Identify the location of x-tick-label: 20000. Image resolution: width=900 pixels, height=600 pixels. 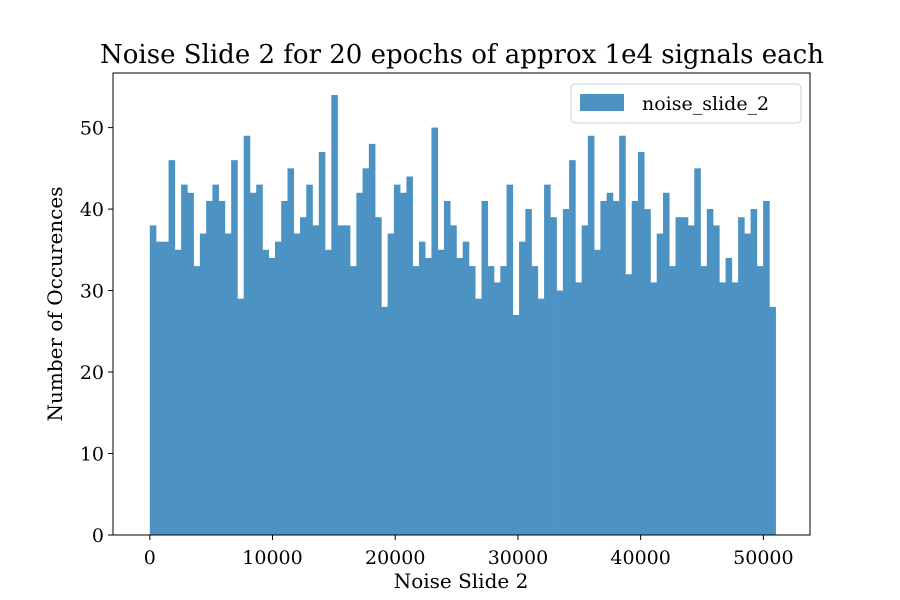
(395, 558).